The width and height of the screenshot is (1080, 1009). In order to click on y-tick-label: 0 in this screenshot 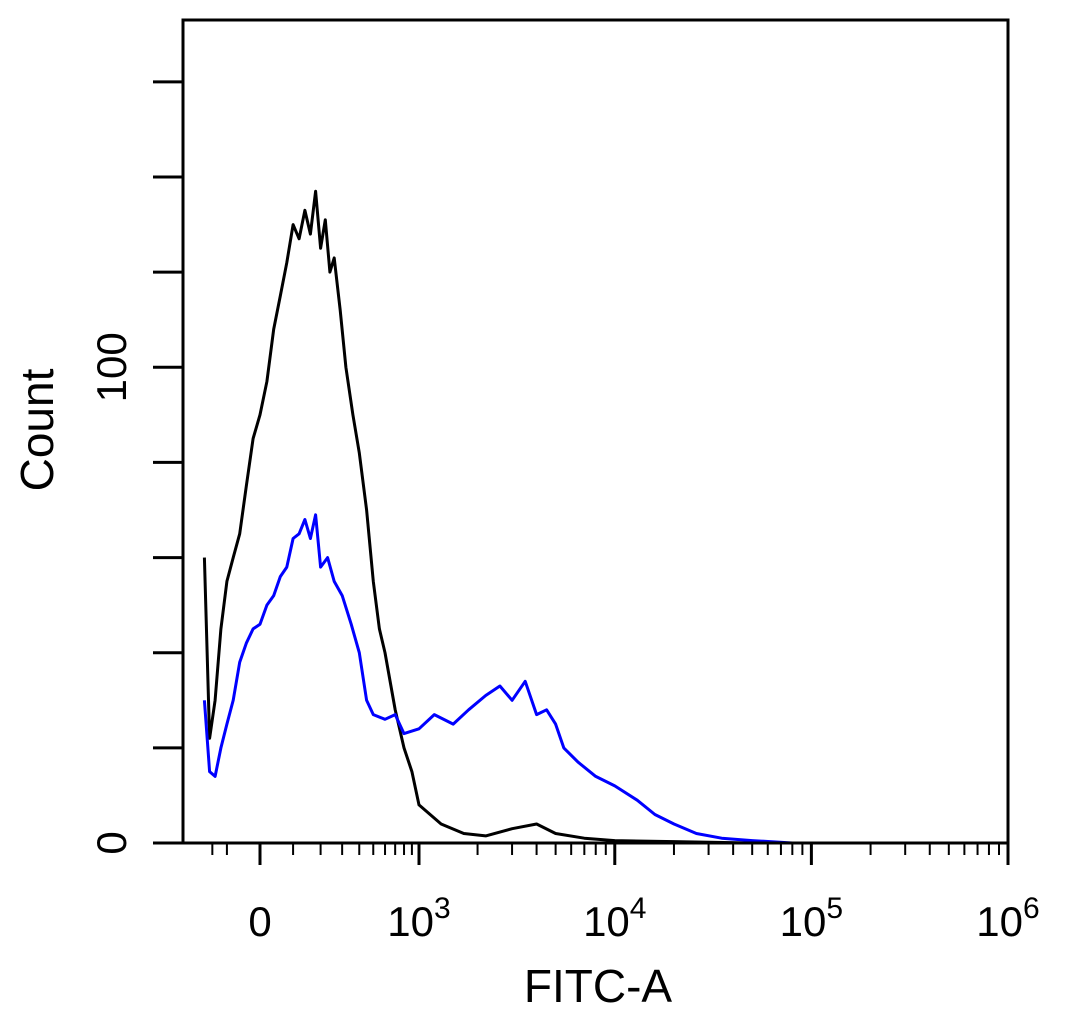, I will do `click(111, 842)`.